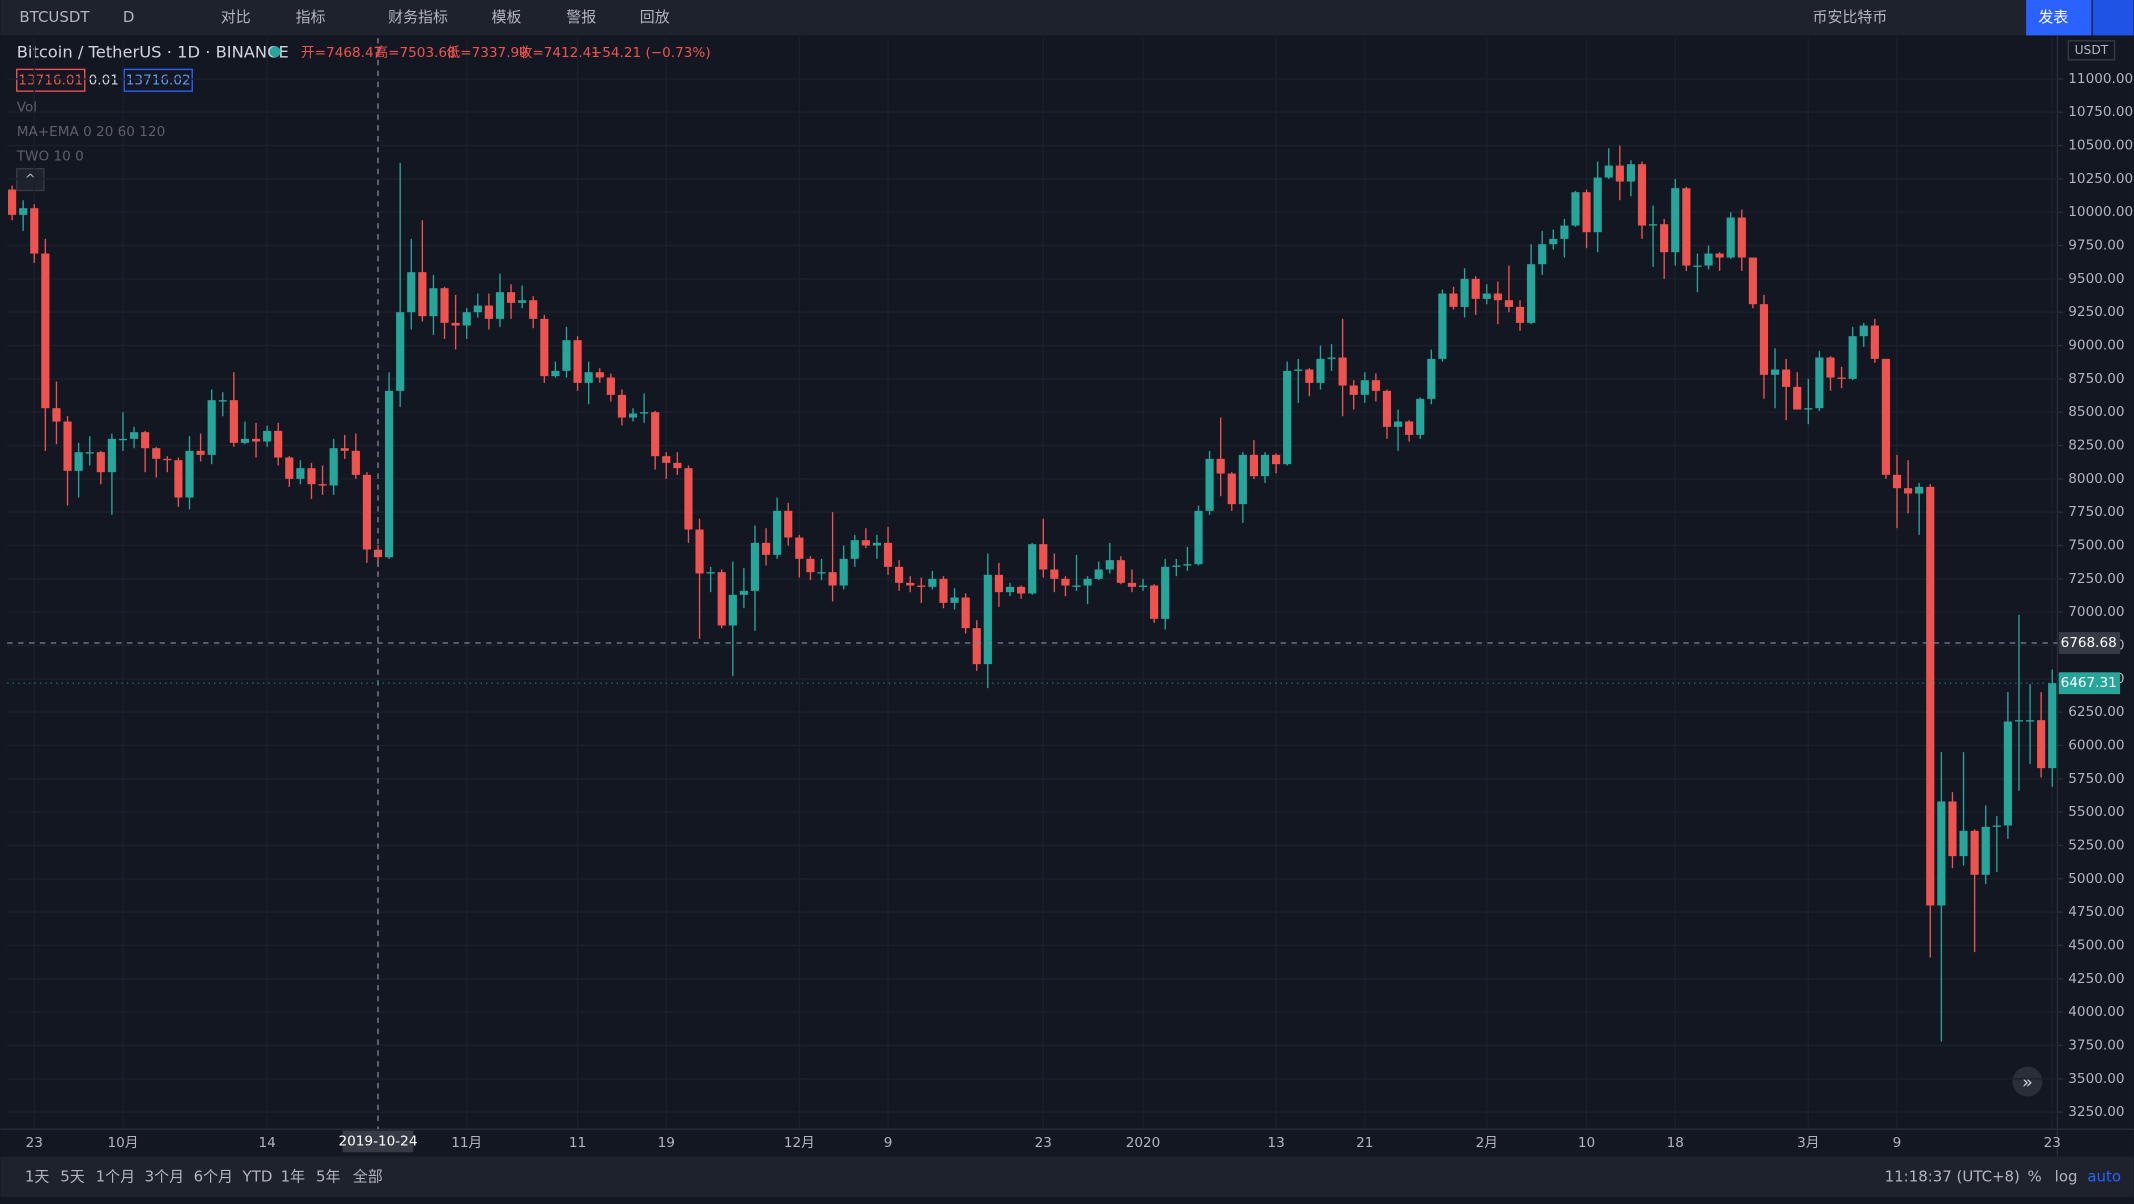  I want to click on x-tick-label: 2020, so click(1143, 1143).